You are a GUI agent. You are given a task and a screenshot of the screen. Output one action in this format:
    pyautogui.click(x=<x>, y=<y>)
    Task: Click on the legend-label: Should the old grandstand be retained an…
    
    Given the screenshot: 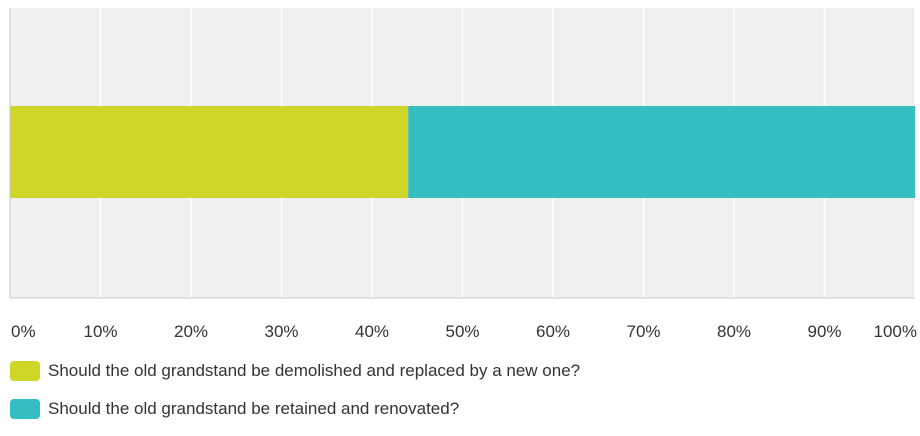 What is the action you would take?
    pyautogui.click(x=254, y=408)
    